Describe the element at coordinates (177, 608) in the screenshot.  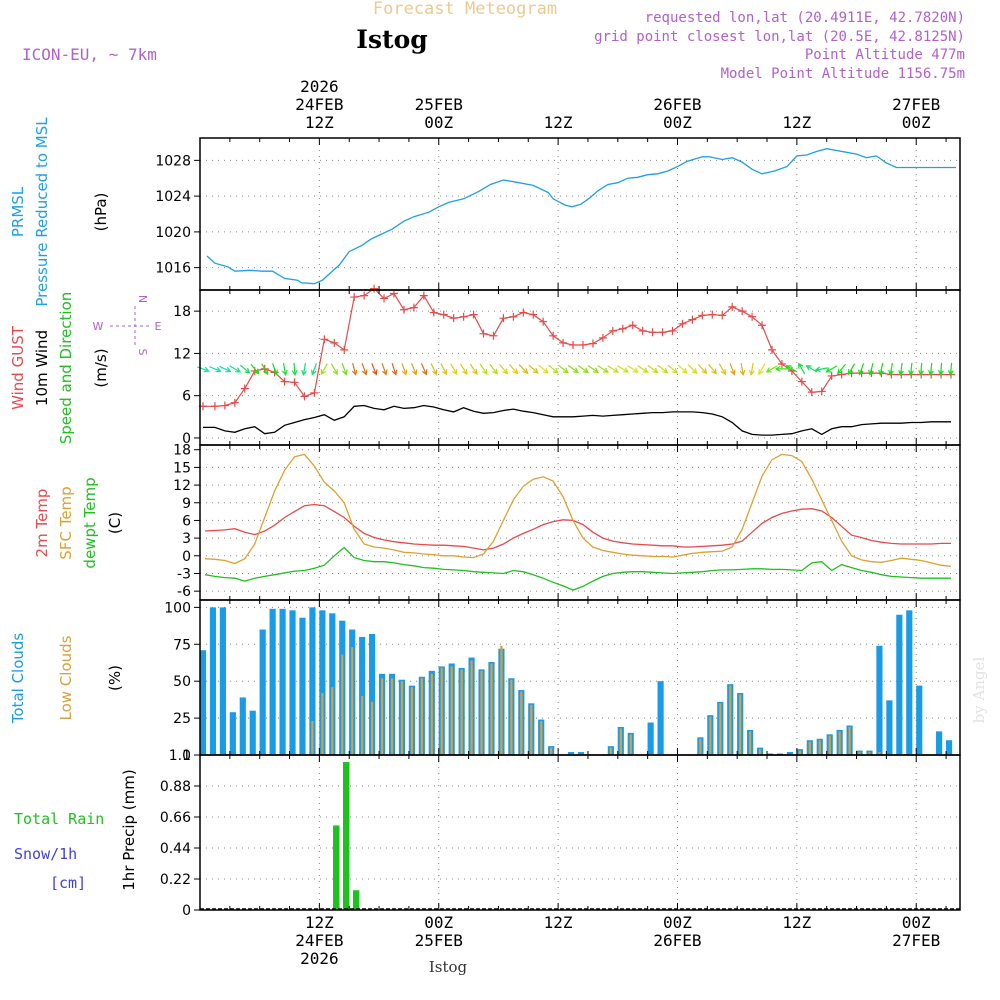
I see `ytick-label-clouds: 100` at that location.